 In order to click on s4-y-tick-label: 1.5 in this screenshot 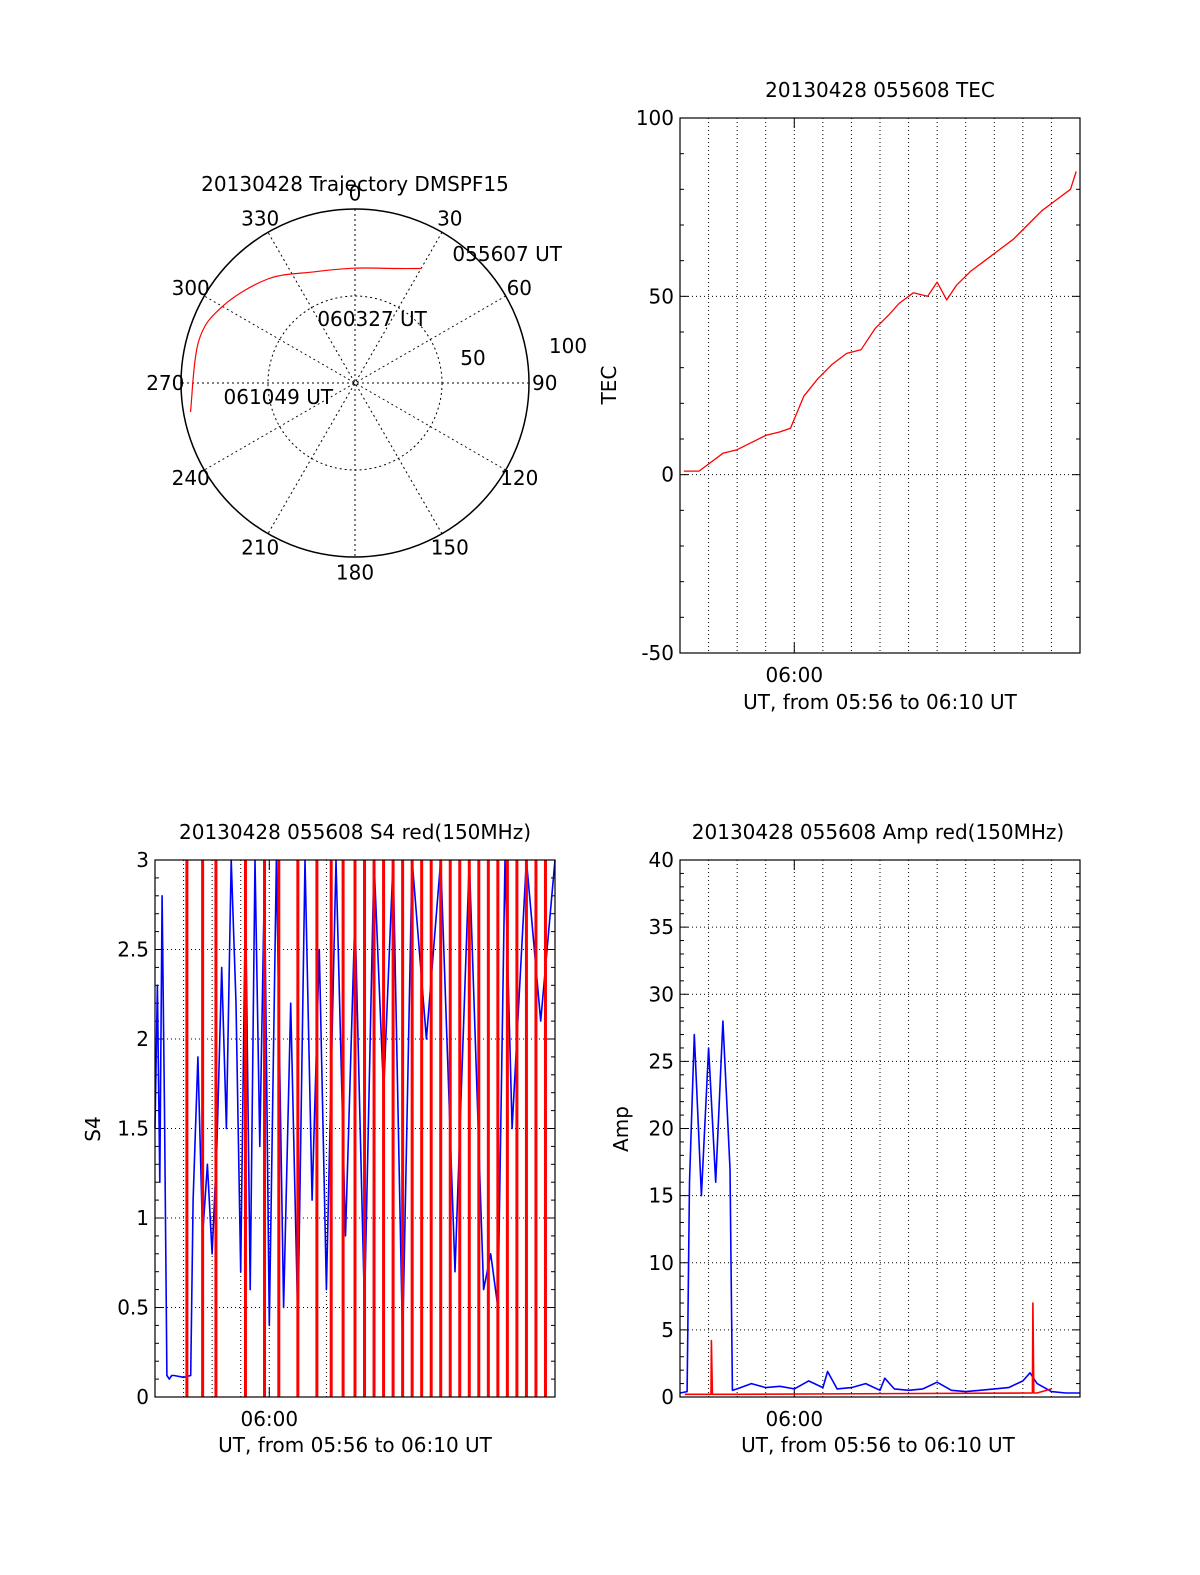, I will do `click(133, 1129)`.